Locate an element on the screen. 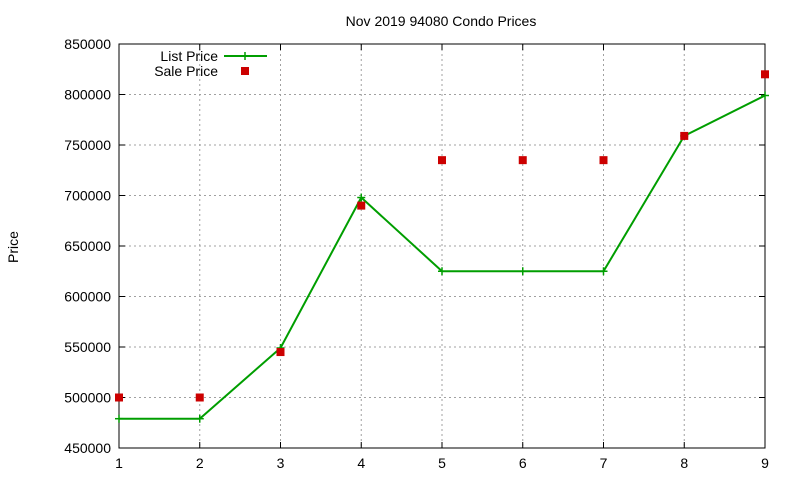  x-tick-label: 9 is located at coordinates (765, 463).